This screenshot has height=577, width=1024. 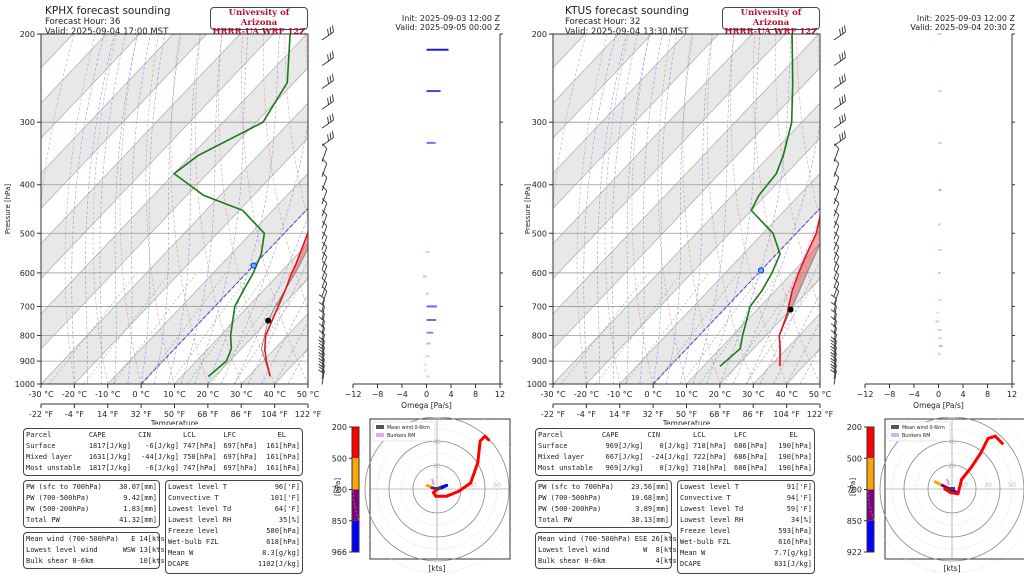 What do you see at coordinates (987, 394) in the screenshot?
I see `omega-x-tick-label: 8` at bounding box center [987, 394].